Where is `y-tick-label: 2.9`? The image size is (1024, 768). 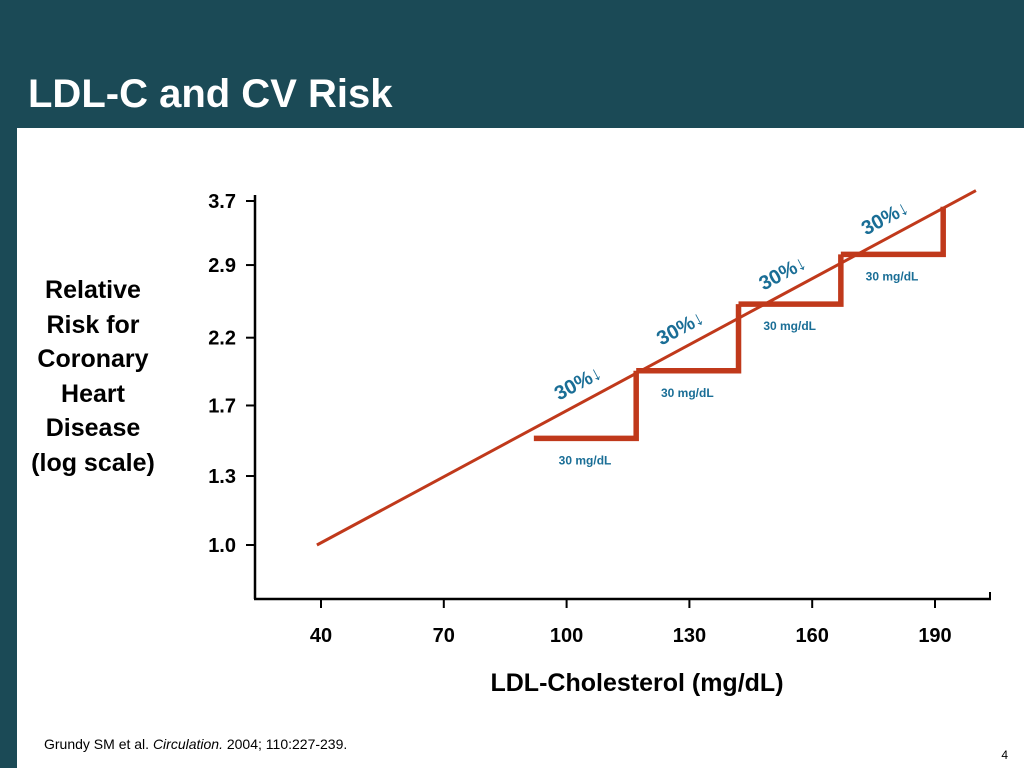 y-tick-label: 2.9 is located at coordinates (222, 266).